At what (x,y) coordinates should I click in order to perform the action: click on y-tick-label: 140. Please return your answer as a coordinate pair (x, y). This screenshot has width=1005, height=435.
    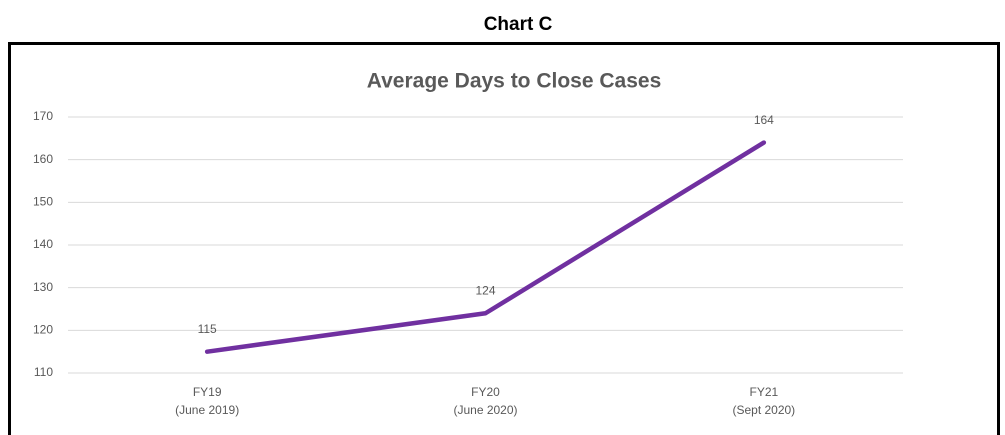
    Looking at the image, I should click on (43, 244).